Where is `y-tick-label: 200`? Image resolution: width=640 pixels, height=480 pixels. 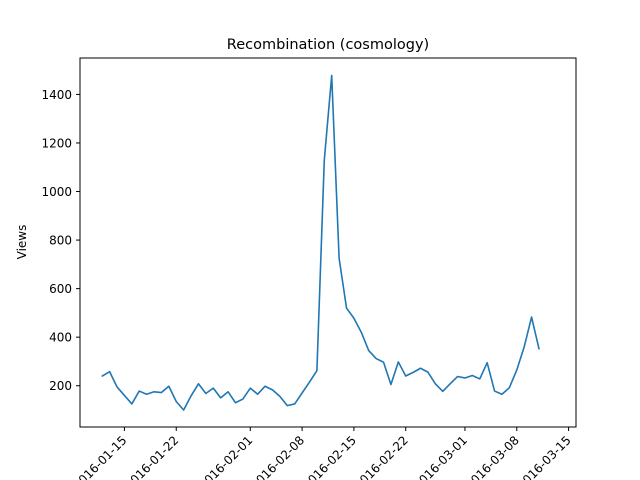
y-tick-label: 200 is located at coordinates (60, 386).